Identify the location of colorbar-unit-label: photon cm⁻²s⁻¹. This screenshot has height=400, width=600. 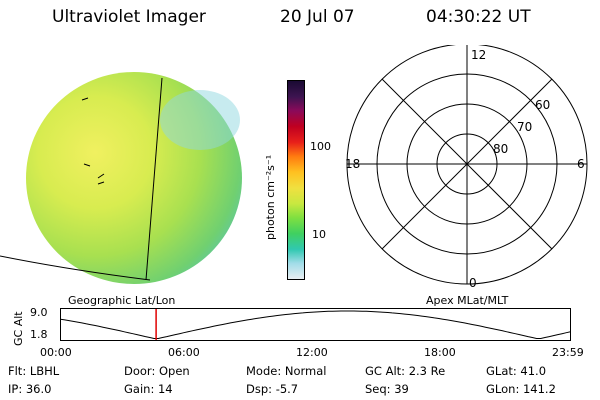
(270, 197).